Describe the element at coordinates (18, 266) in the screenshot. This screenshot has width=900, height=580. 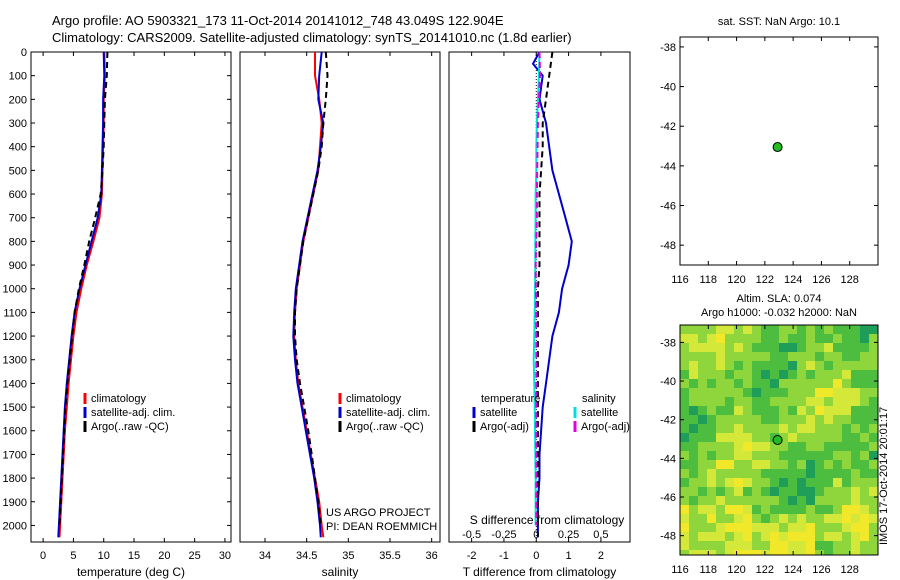
I see `y-tick-label: 900` at that location.